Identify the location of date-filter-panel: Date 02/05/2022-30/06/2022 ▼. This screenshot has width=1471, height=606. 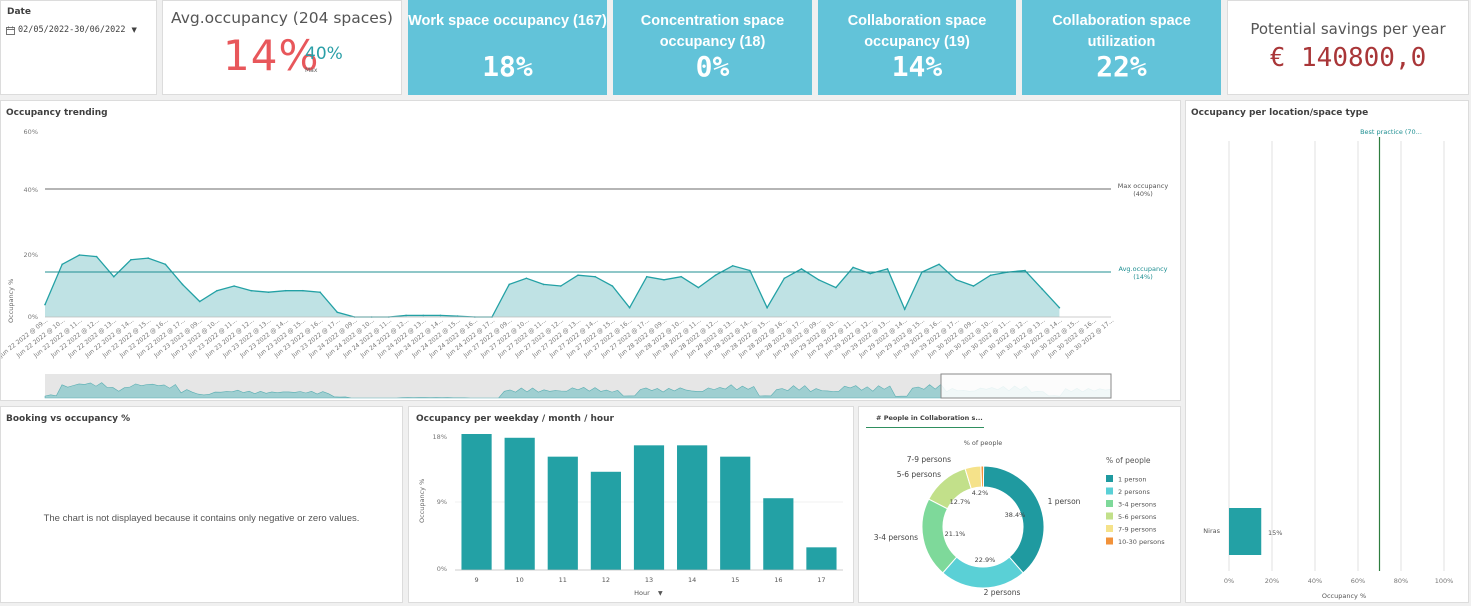
(78, 47).